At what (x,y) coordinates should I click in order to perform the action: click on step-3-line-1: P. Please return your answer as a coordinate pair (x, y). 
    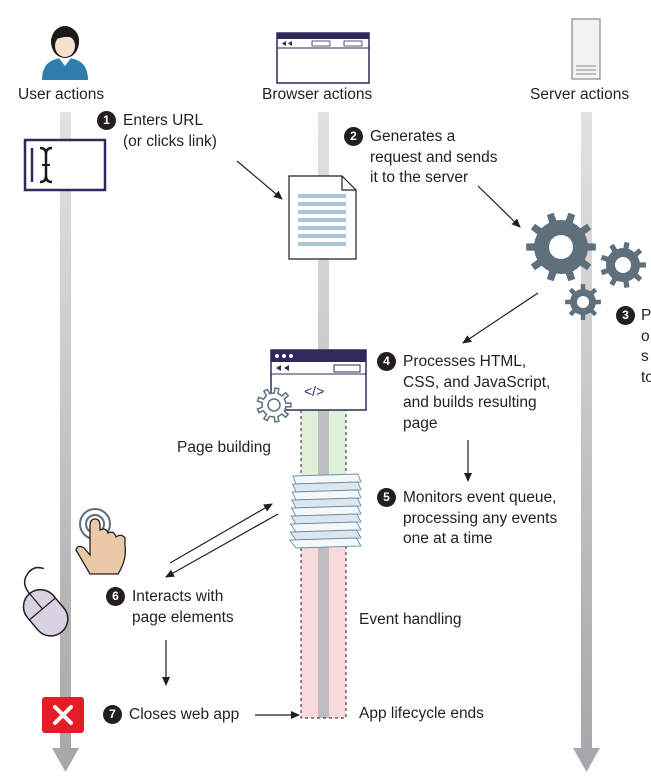
    Looking at the image, I should click on (646, 315).